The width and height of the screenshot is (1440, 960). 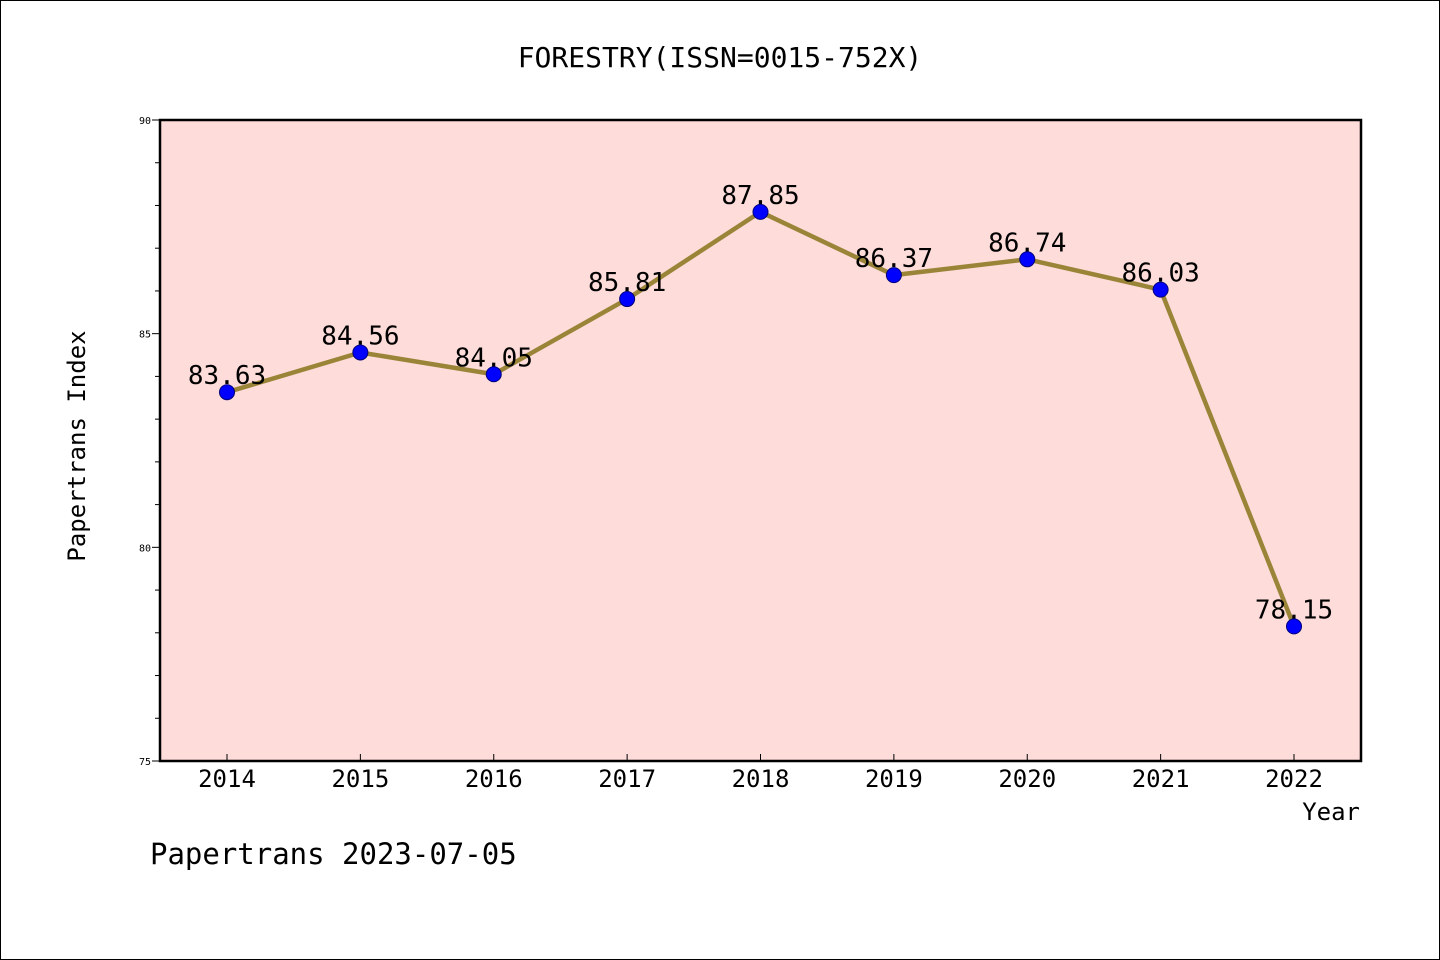 What do you see at coordinates (145, 548) in the screenshot?
I see `y-tick-label: 80` at bounding box center [145, 548].